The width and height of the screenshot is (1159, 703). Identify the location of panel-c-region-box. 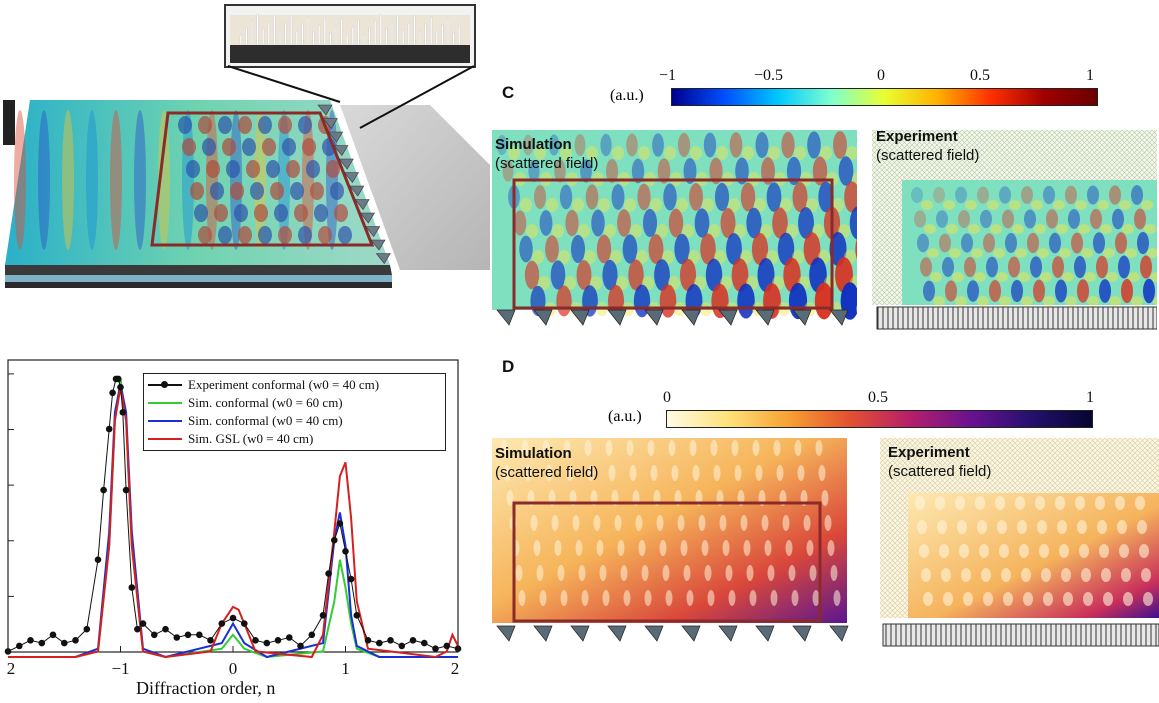
(673, 244).